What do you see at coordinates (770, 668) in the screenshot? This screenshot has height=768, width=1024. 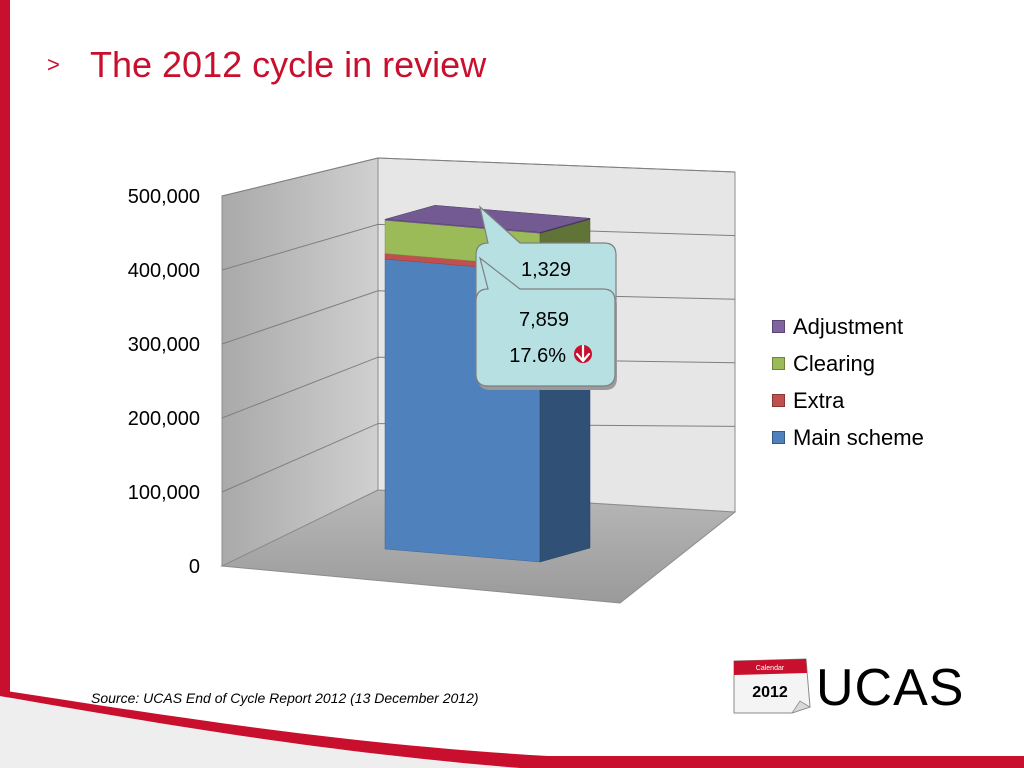 I see `calendar-word: Calendar` at bounding box center [770, 668].